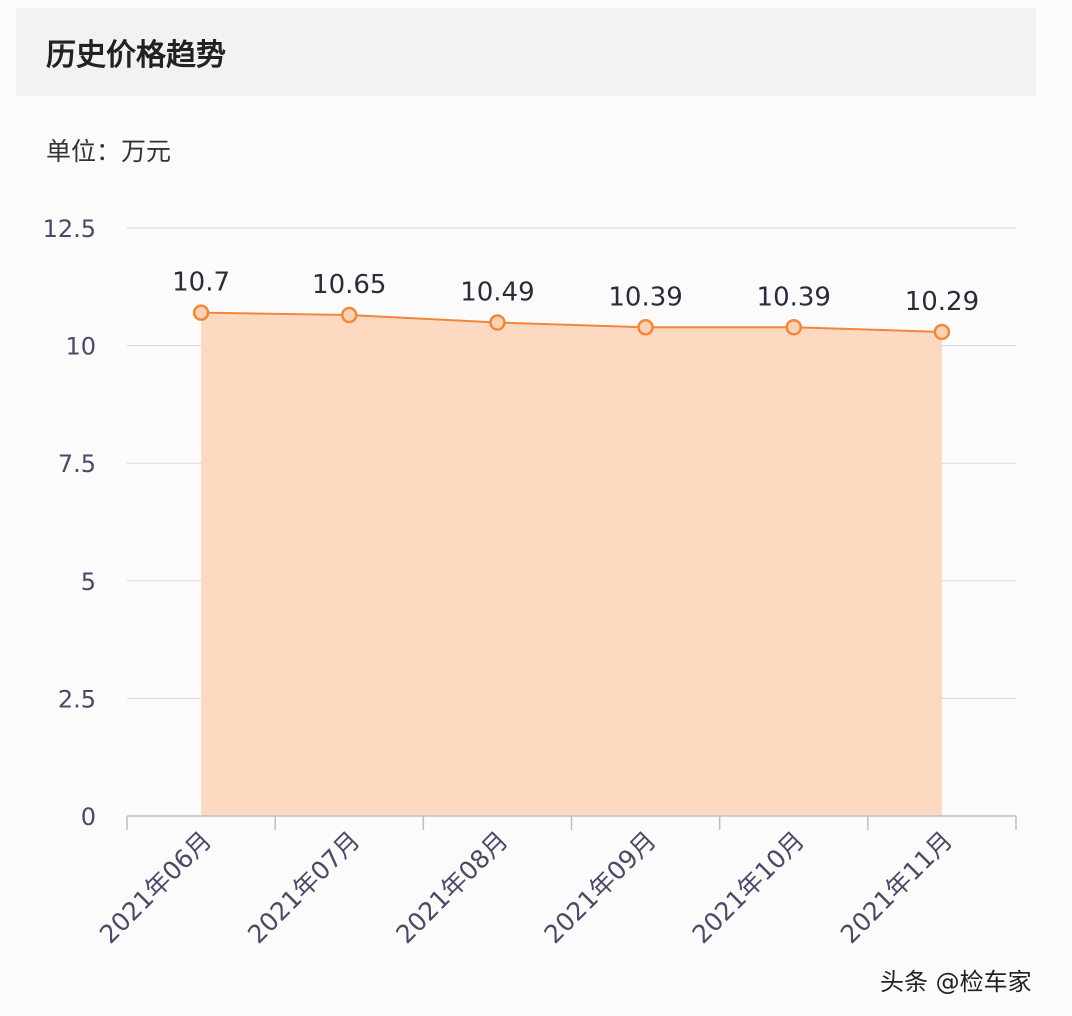 This screenshot has width=1072, height=1016. Describe the element at coordinates (896, 887) in the screenshot. I see `x-tick-label: 2021年11月` at that location.